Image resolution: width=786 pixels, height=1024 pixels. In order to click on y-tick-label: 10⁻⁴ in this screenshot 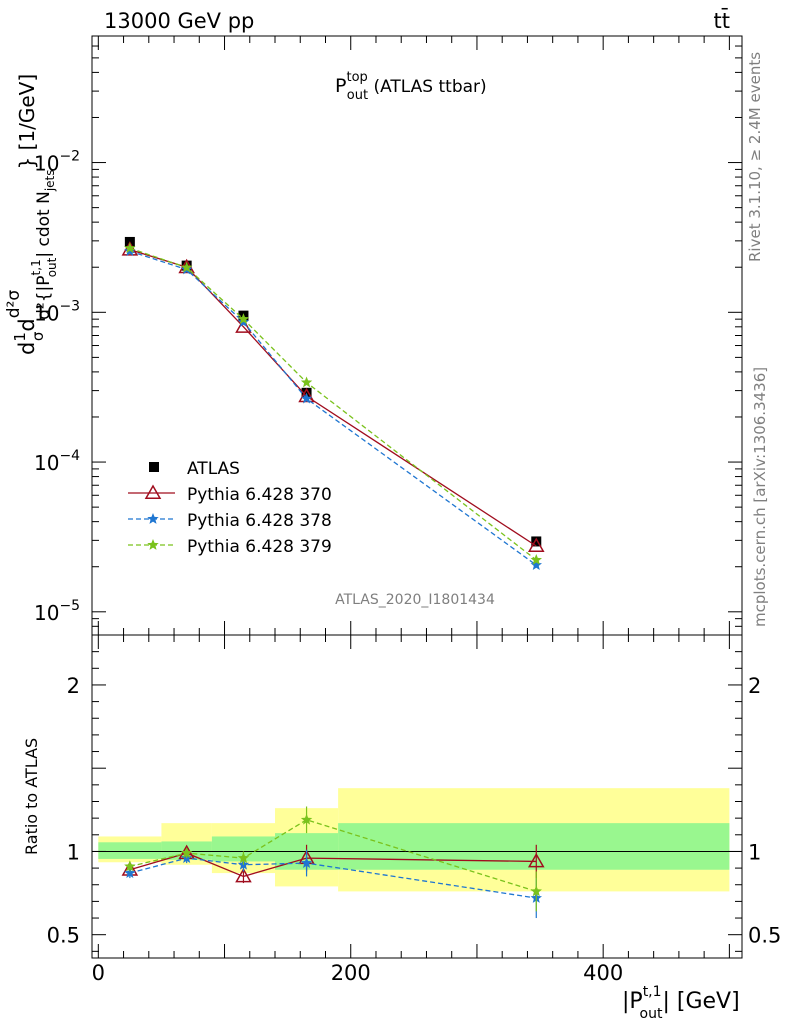, I will do `click(57, 461)`.